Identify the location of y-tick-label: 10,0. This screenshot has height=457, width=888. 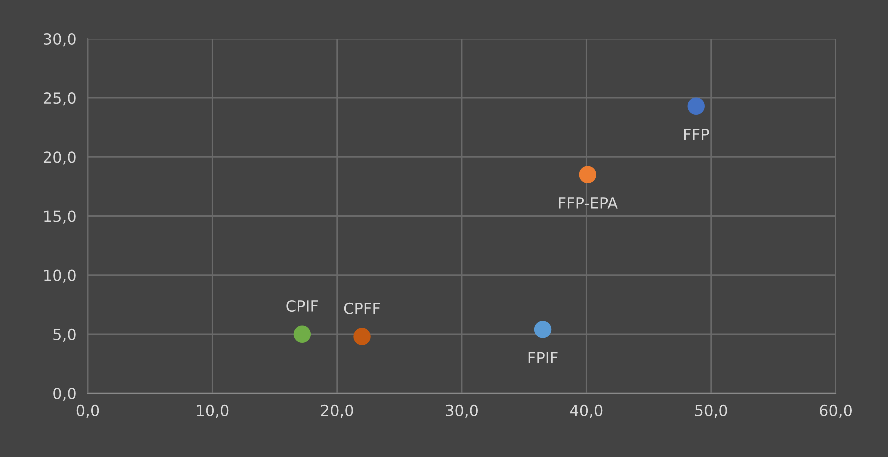
(60, 276).